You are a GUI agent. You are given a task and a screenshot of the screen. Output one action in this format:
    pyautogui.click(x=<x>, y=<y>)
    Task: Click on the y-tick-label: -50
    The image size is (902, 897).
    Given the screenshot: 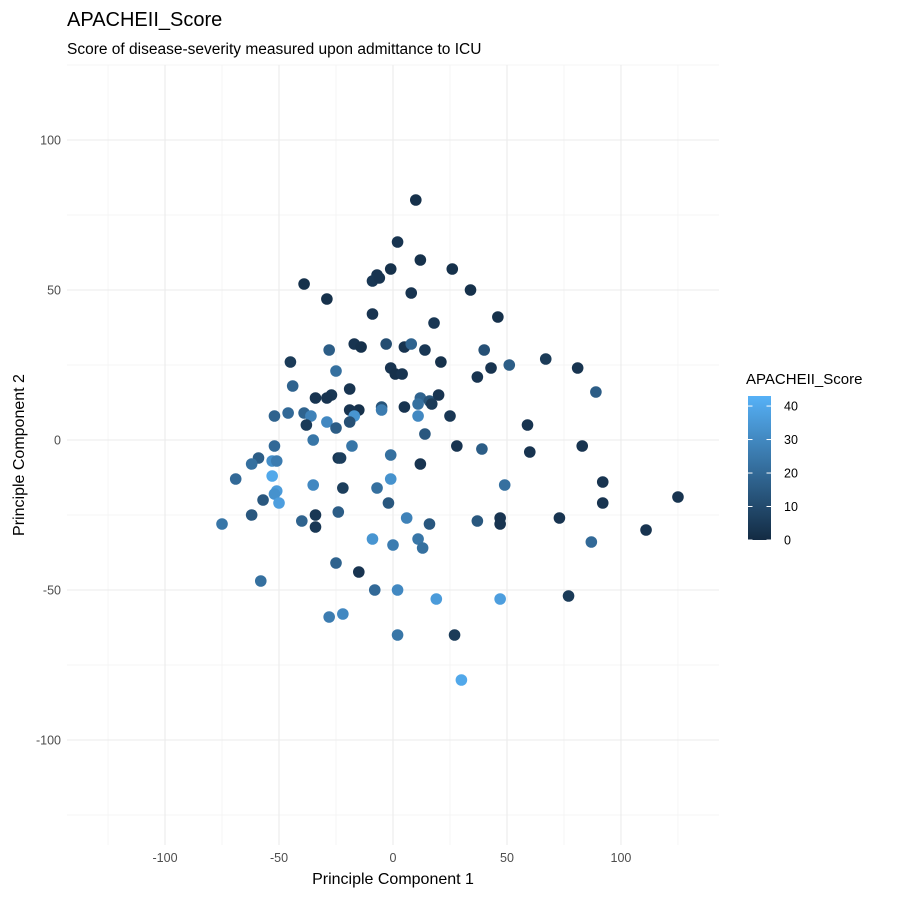 What is the action you would take?
    pyautogui.click(x=52, y=591)
    